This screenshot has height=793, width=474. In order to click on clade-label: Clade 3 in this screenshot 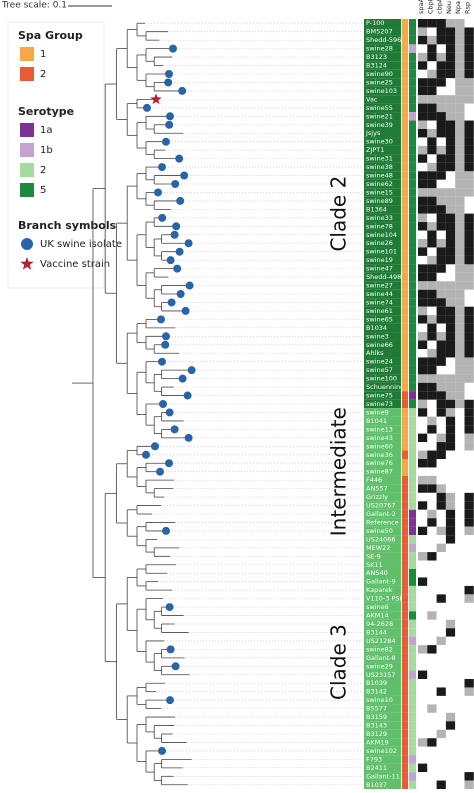, I will do `click(339, 662)`.